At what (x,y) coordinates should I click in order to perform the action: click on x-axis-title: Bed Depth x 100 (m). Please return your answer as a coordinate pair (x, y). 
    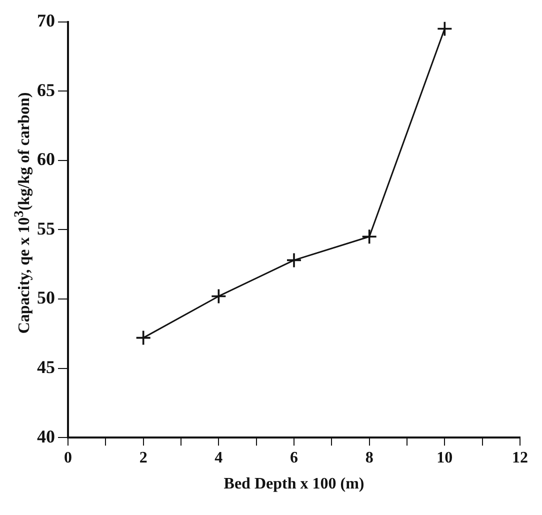
    Looking at the image, I should click on (294, 484).